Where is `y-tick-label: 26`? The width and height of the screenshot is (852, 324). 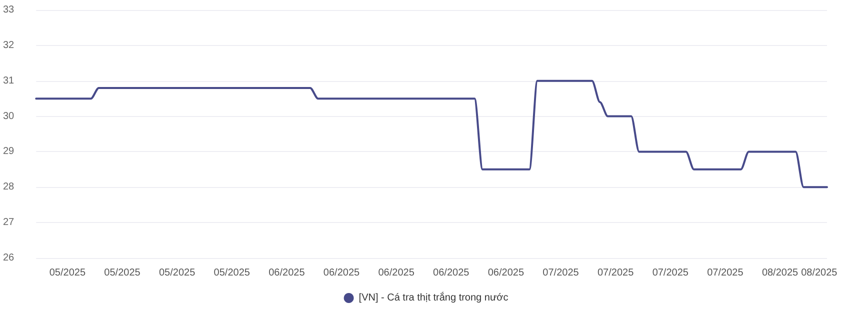
y-tick-label: 26 is located at coordinates (9, 258).